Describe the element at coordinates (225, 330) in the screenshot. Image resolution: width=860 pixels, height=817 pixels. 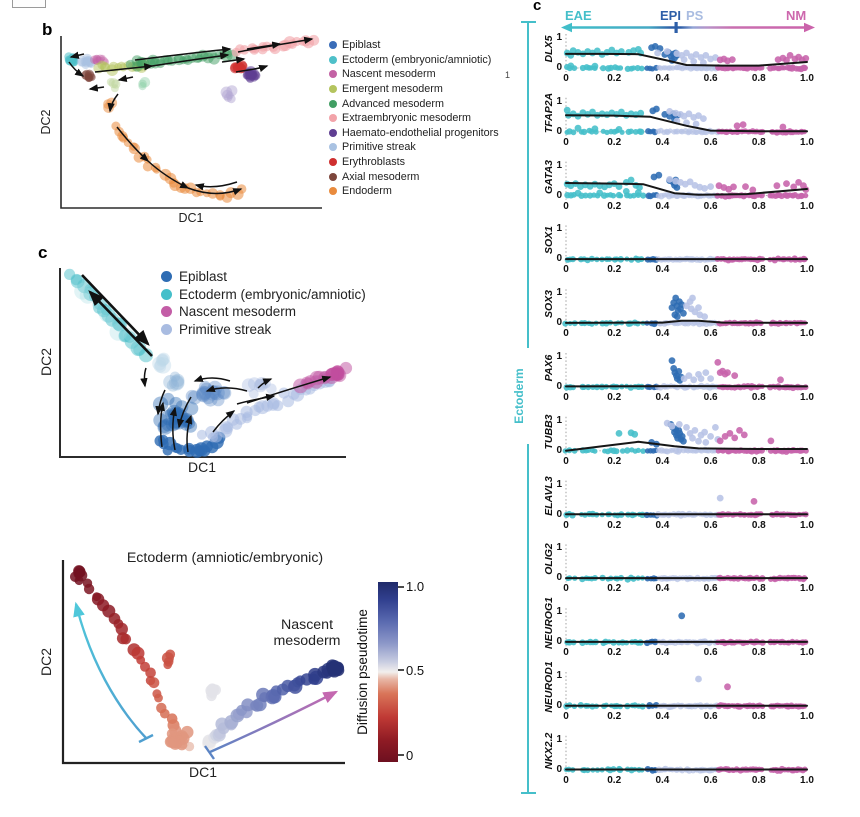
I see `legend-item-label: Primitive streak` at that location.